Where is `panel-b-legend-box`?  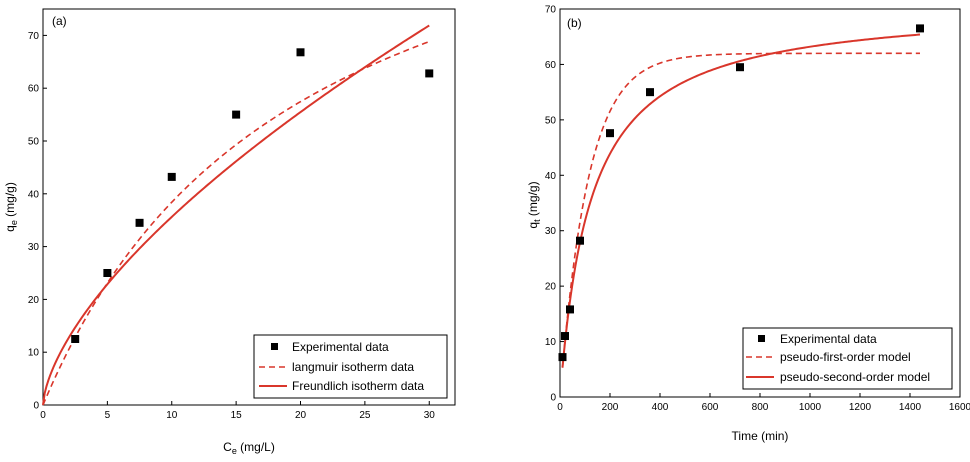 panel-b-legend-box is located at coordinates (847, 358).